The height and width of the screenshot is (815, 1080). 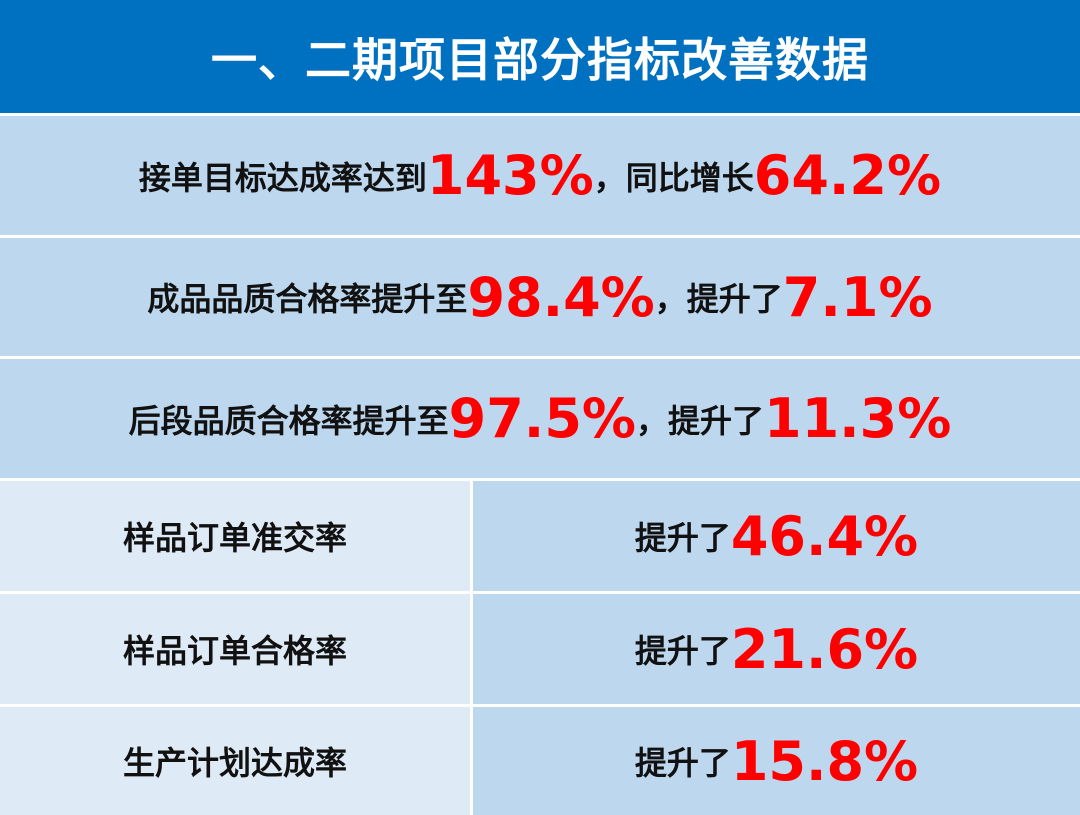 What do you see at coordinates (857, 297) in the screenshot?
I see `metric-value: 7.1%` at bounding box center [857, 297].